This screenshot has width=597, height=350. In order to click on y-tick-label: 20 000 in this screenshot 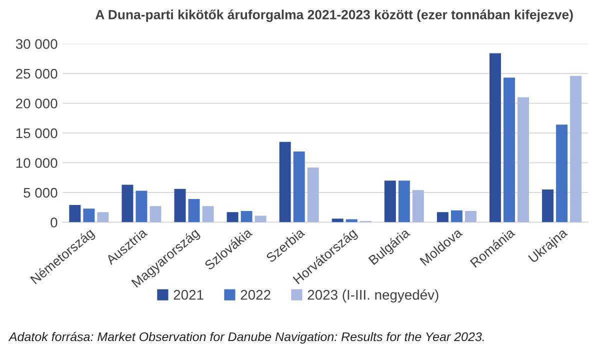, I will do `click(37, 103)`.